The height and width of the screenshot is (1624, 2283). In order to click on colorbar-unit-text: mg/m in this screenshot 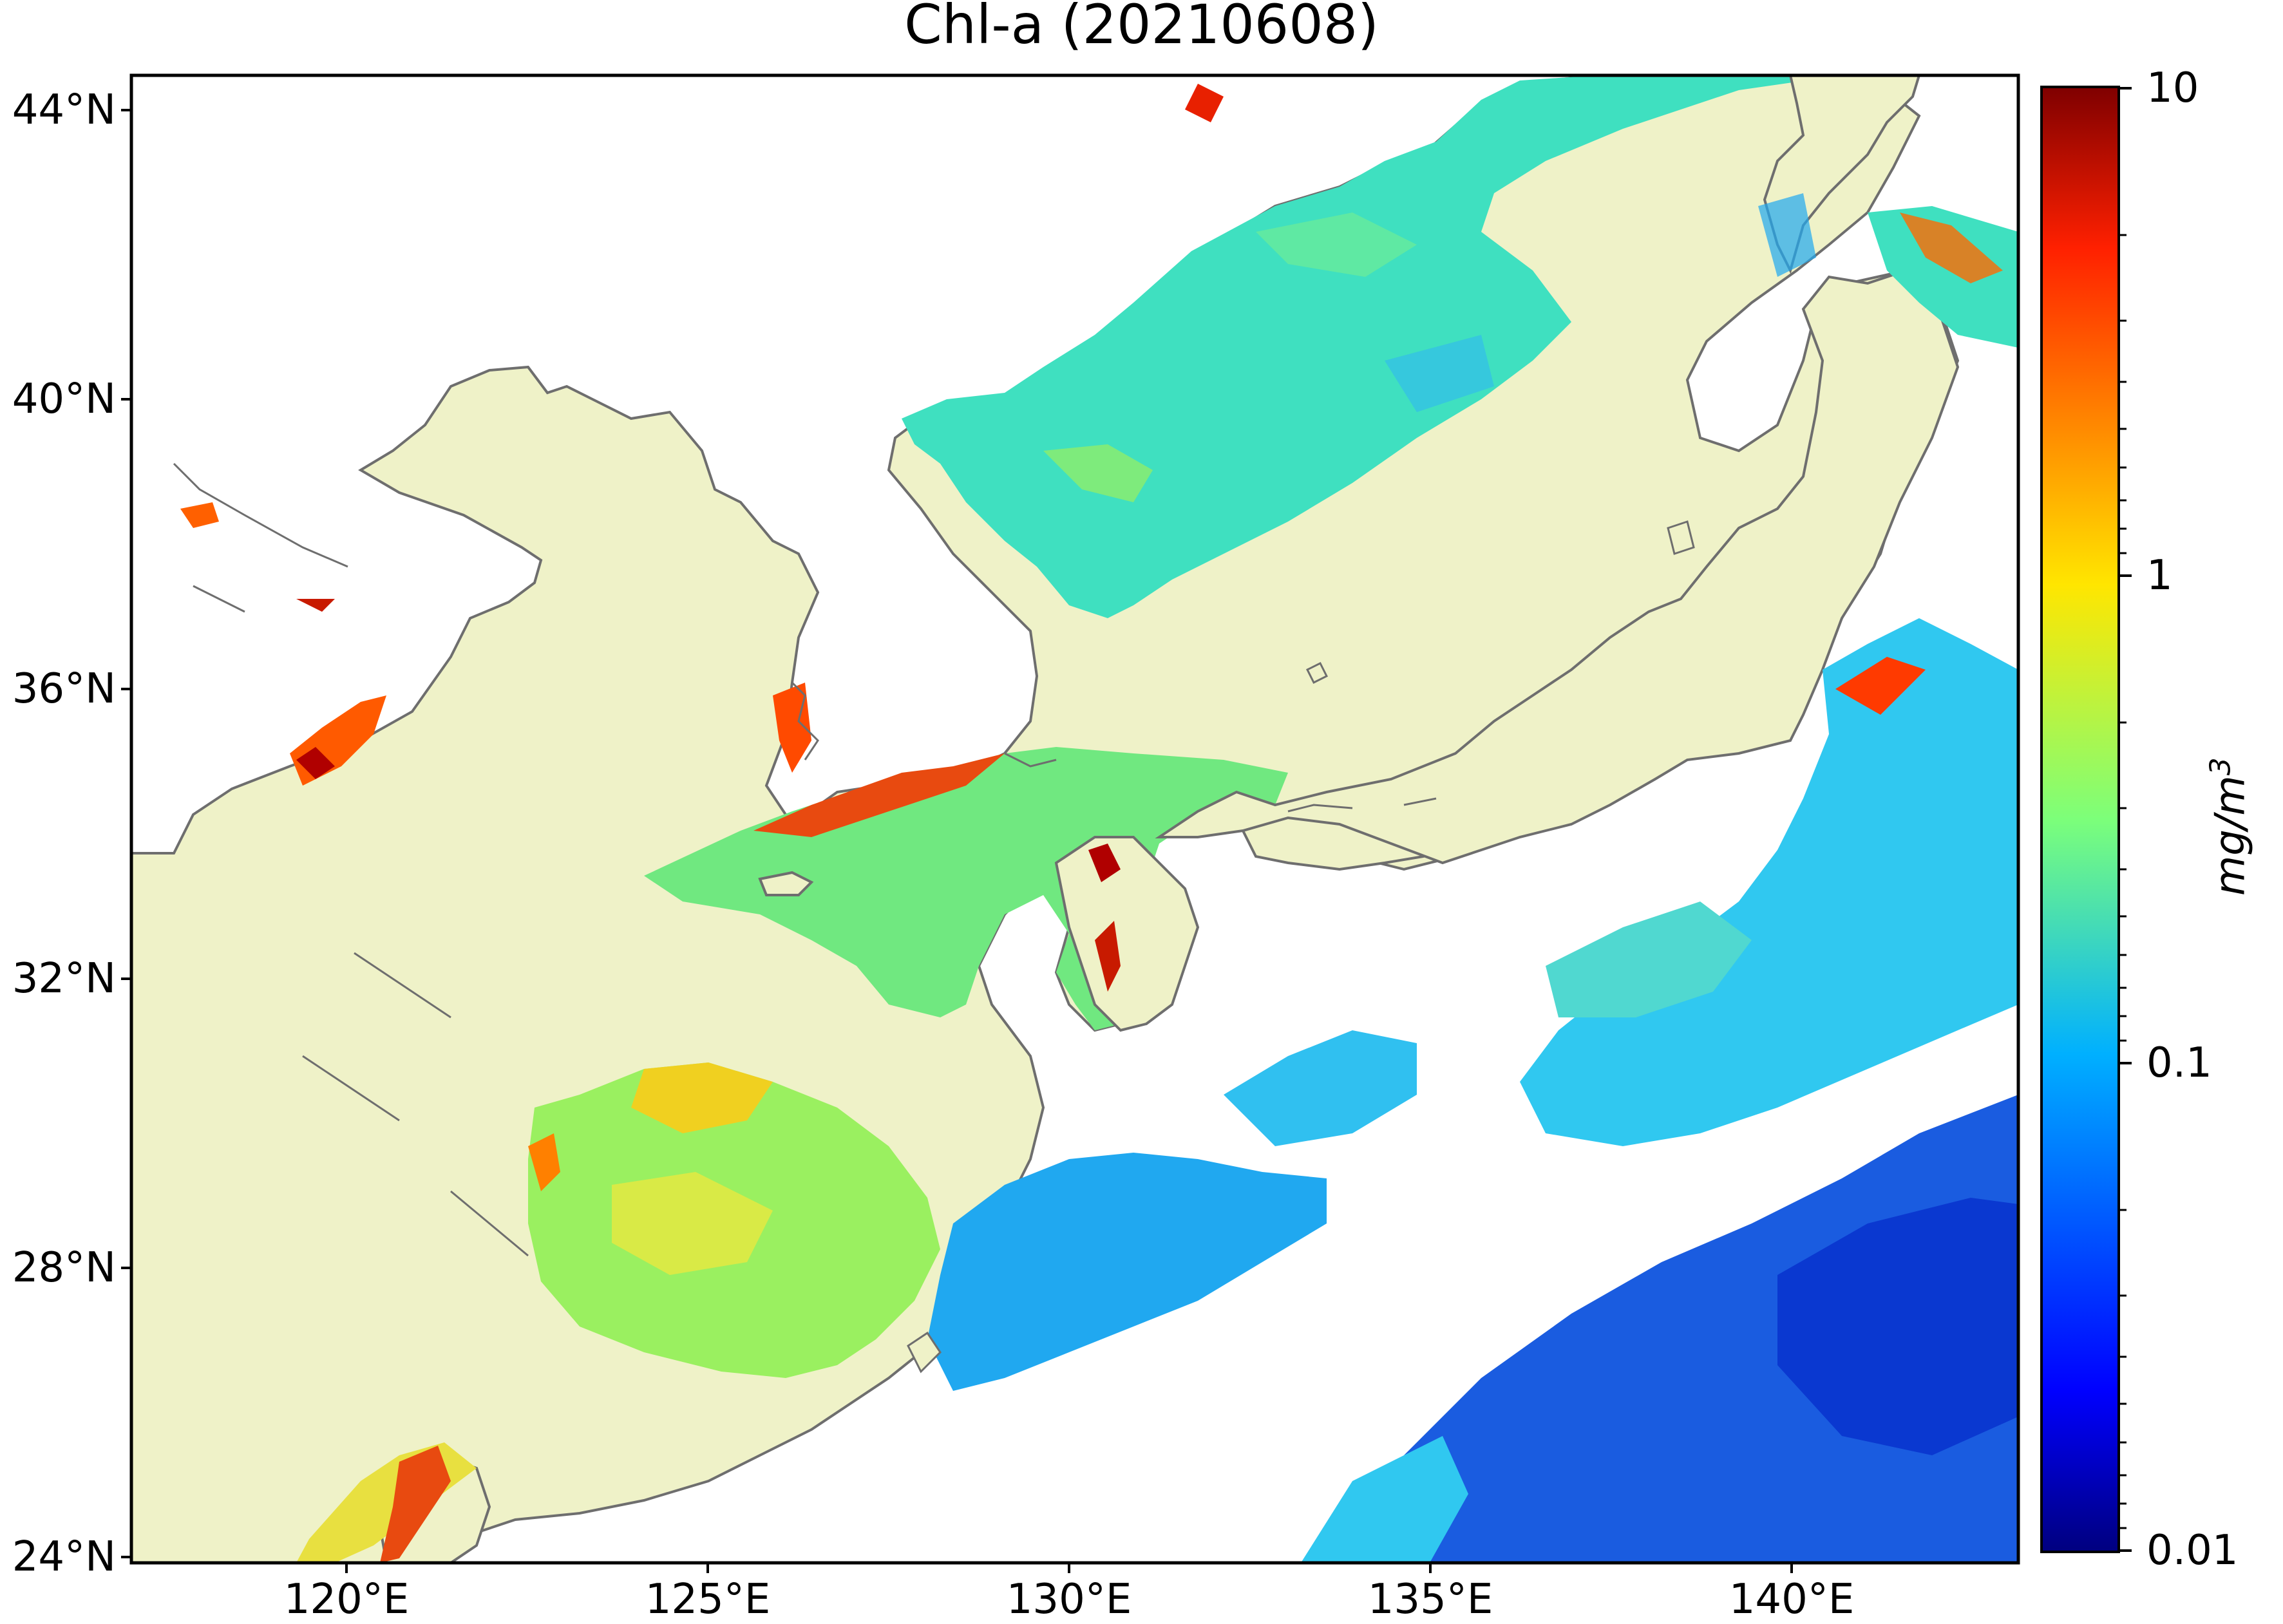, I will do `click(2230, 835)`.